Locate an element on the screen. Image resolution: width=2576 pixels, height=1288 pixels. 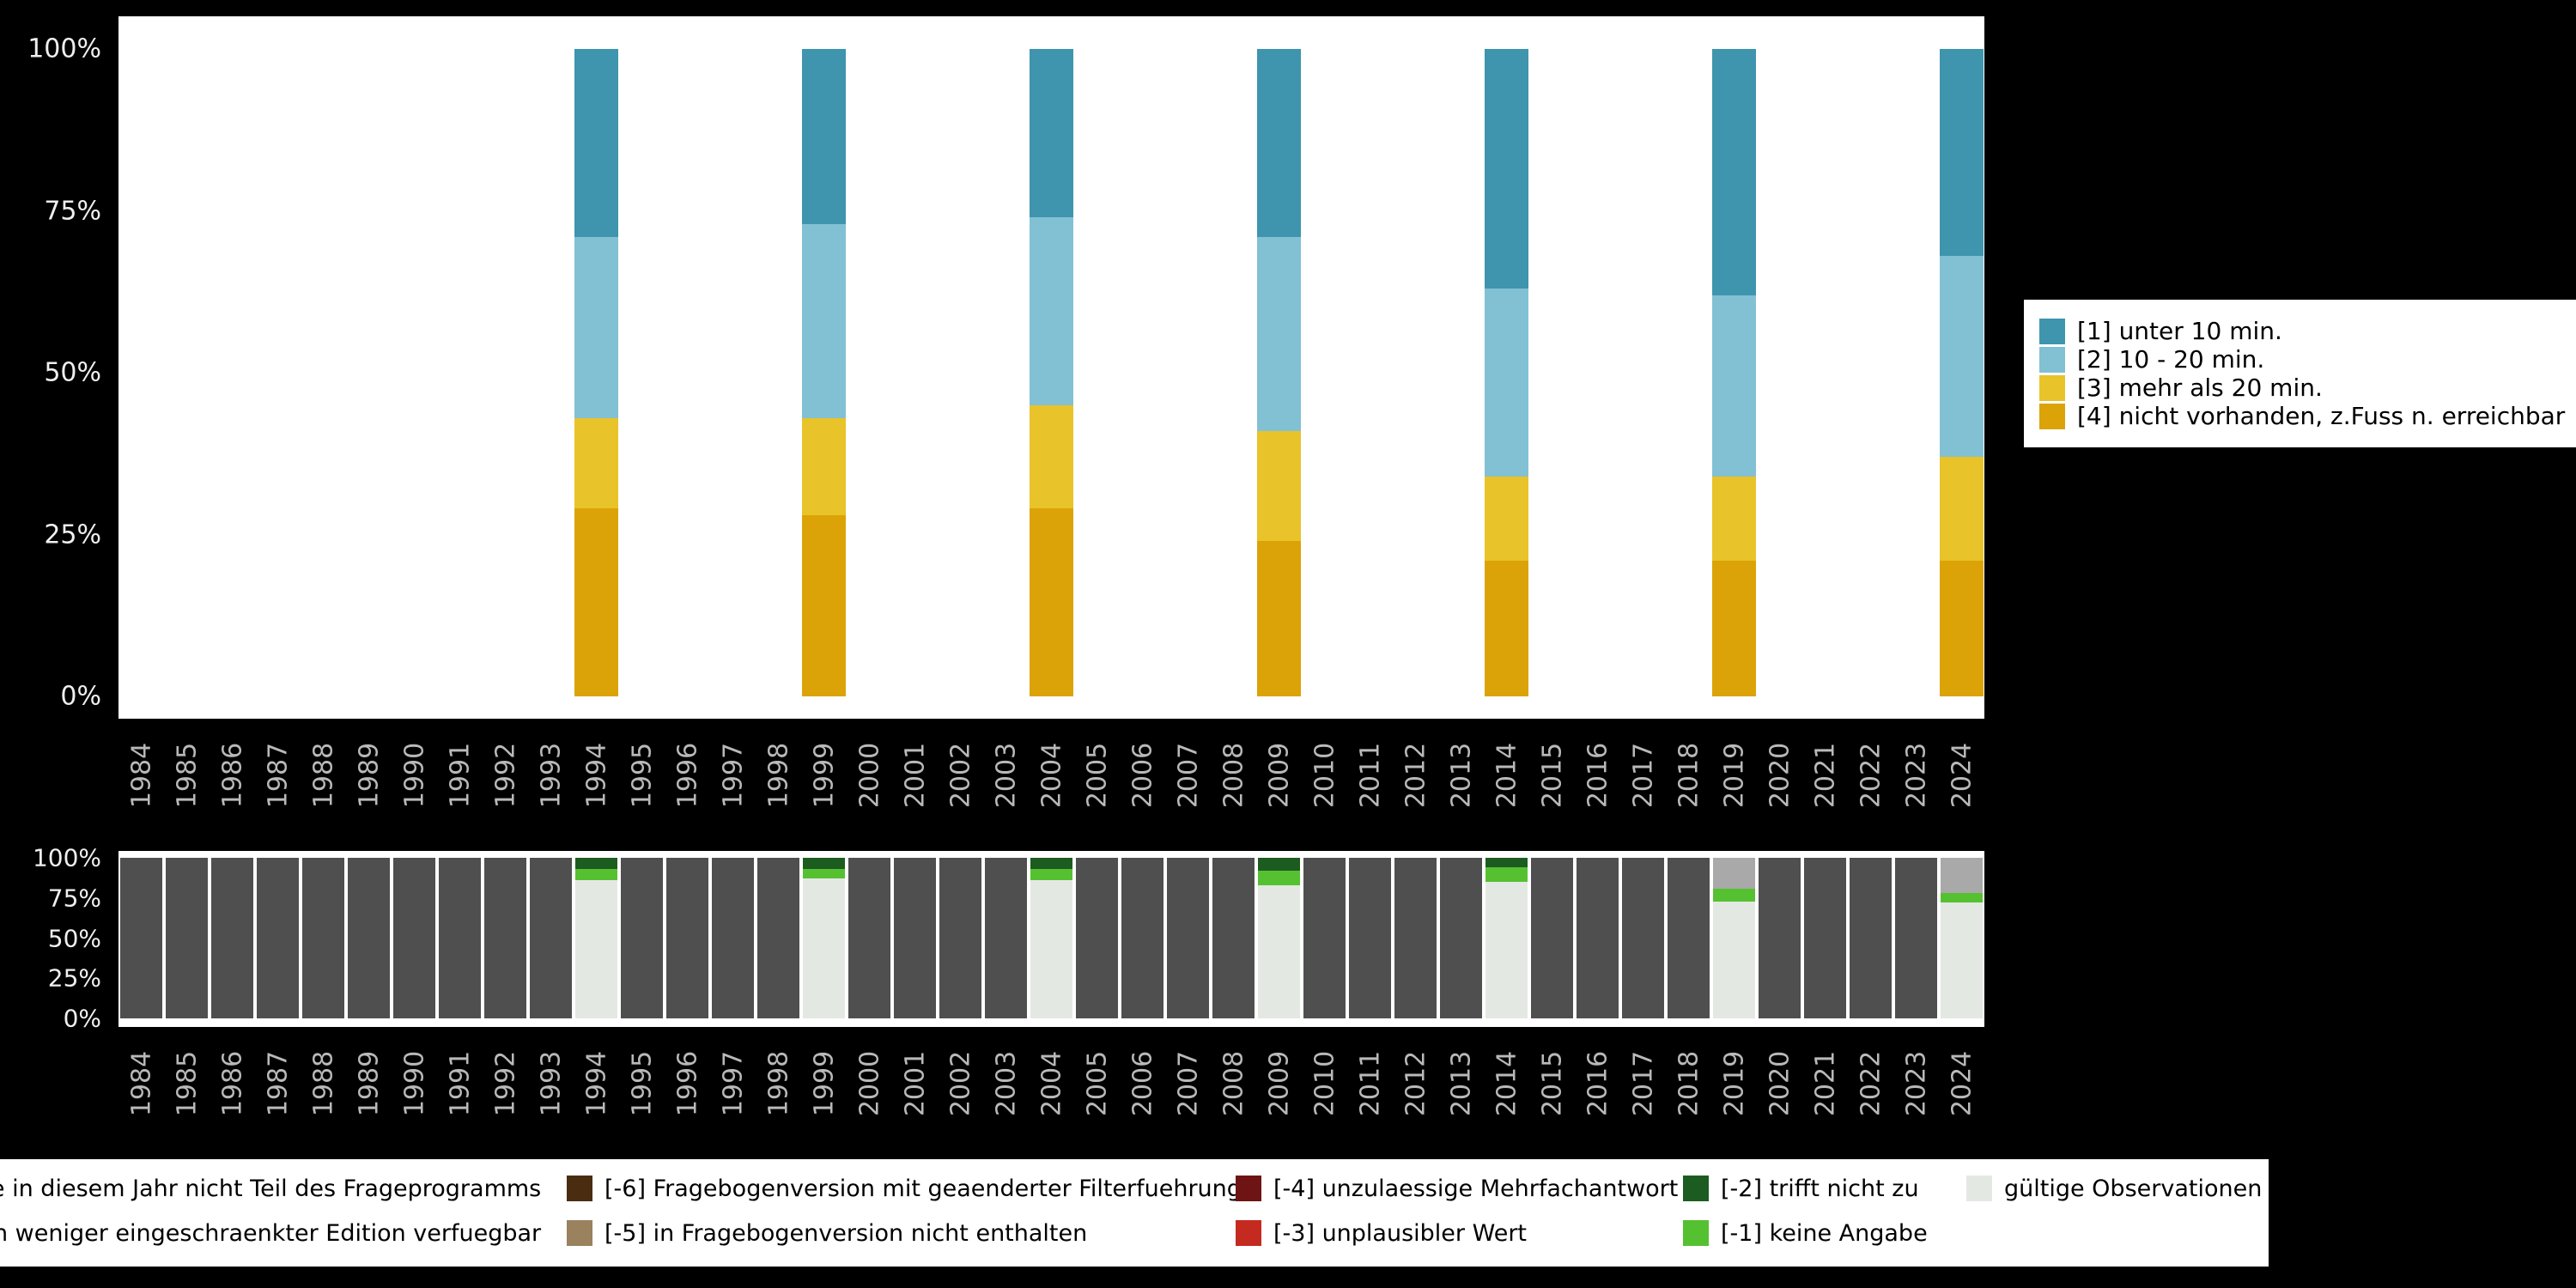
x-tick-1985: 1985 is located at coordinates (187, 1083).